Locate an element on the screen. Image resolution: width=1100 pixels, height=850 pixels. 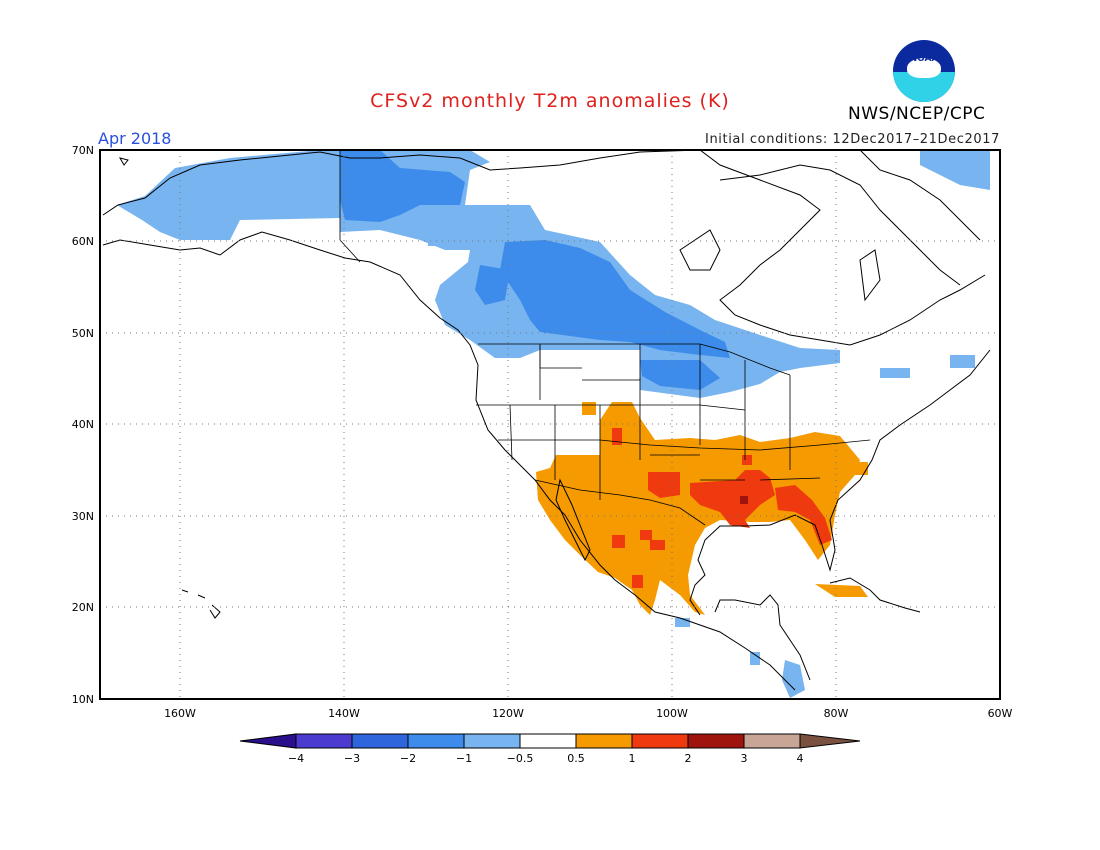
colorbar-label: 3 is located at coordinates (744, 758).